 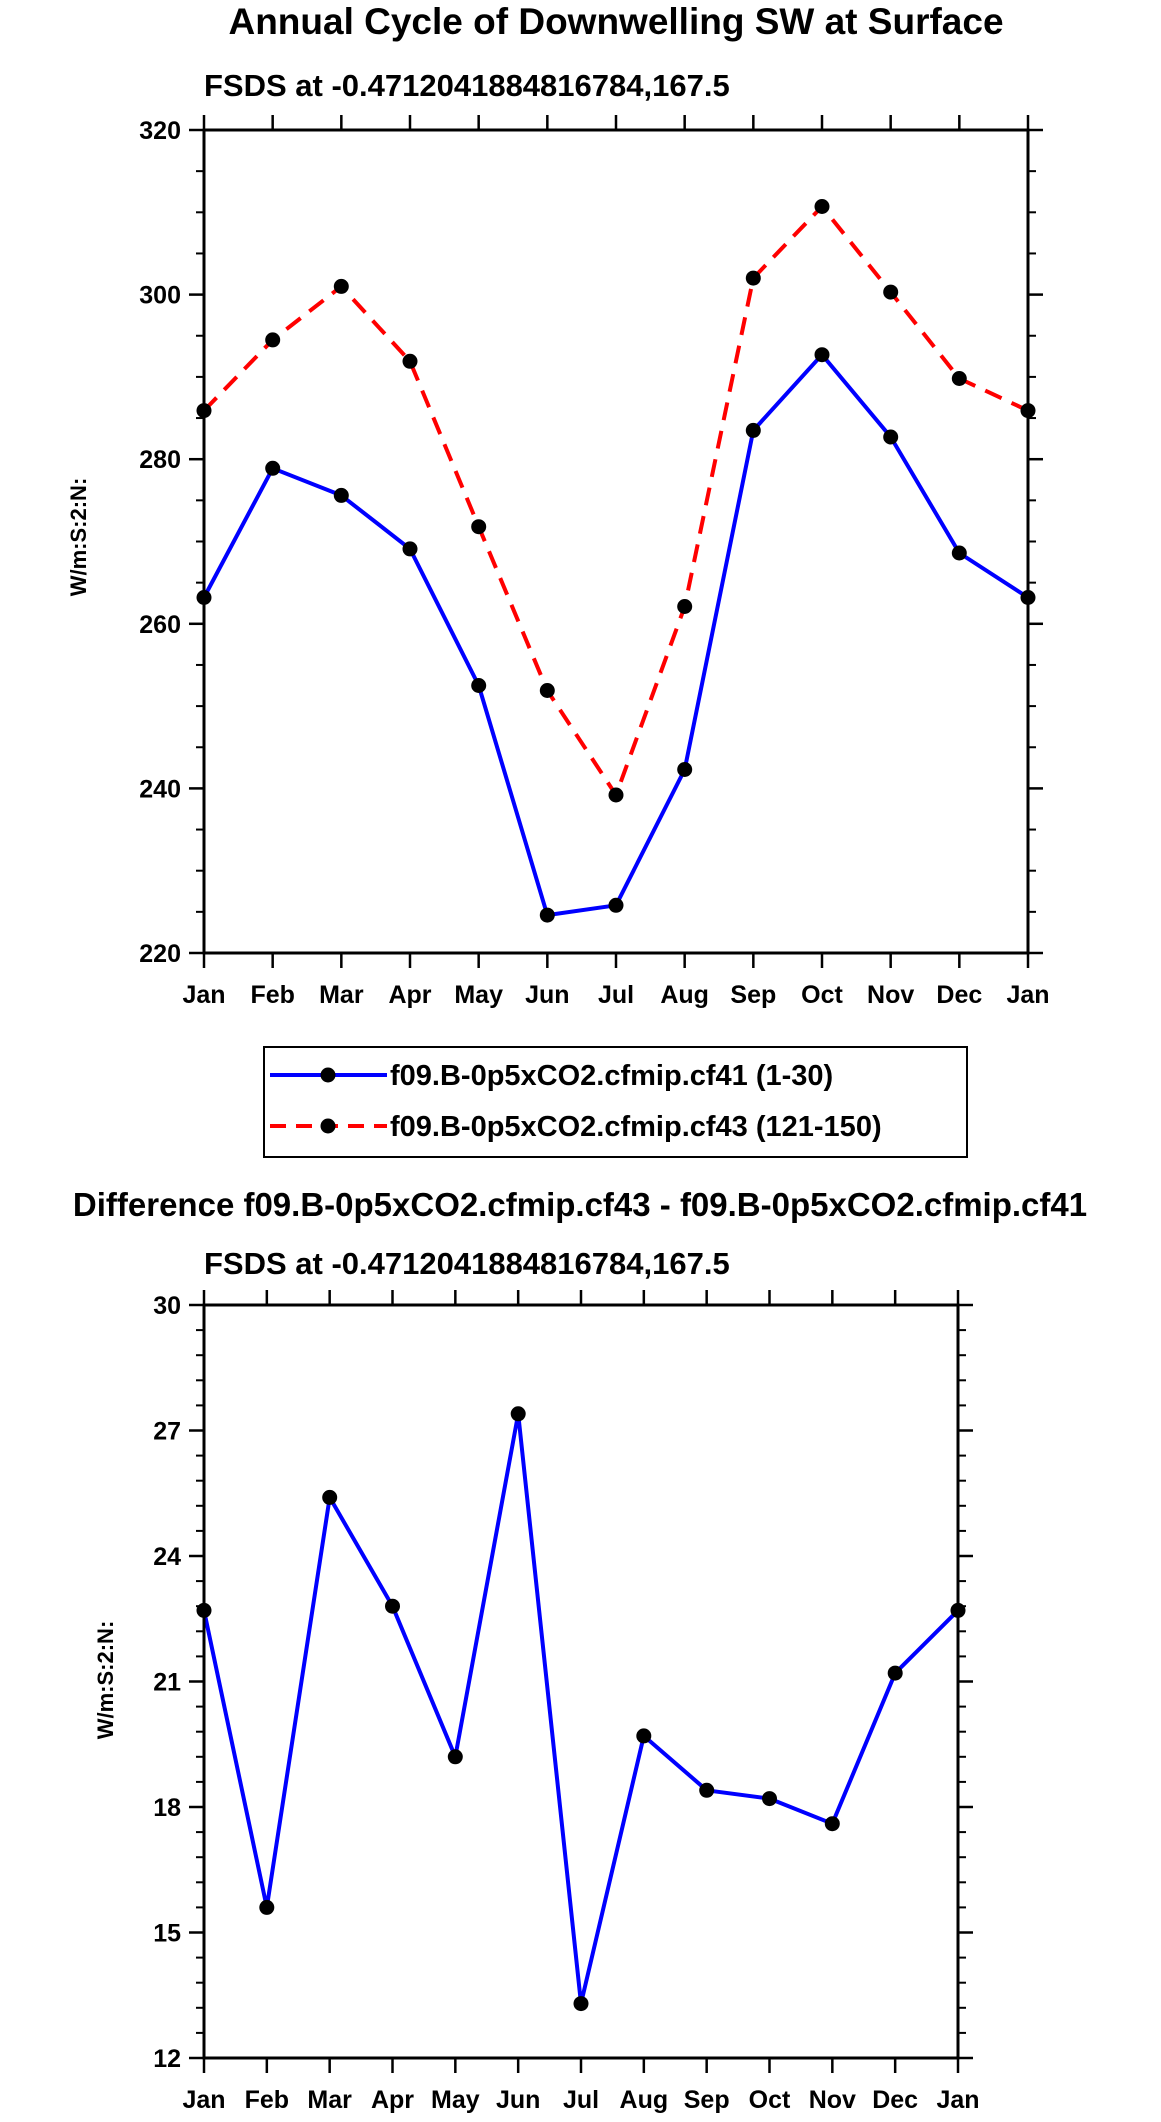 I want to click on bottom-chart-x-tick-labels: Jan Feb Mar Apr May Jun Jul Aug Sep Oct Nov Dec Jan, so click(x=580, y=2100).